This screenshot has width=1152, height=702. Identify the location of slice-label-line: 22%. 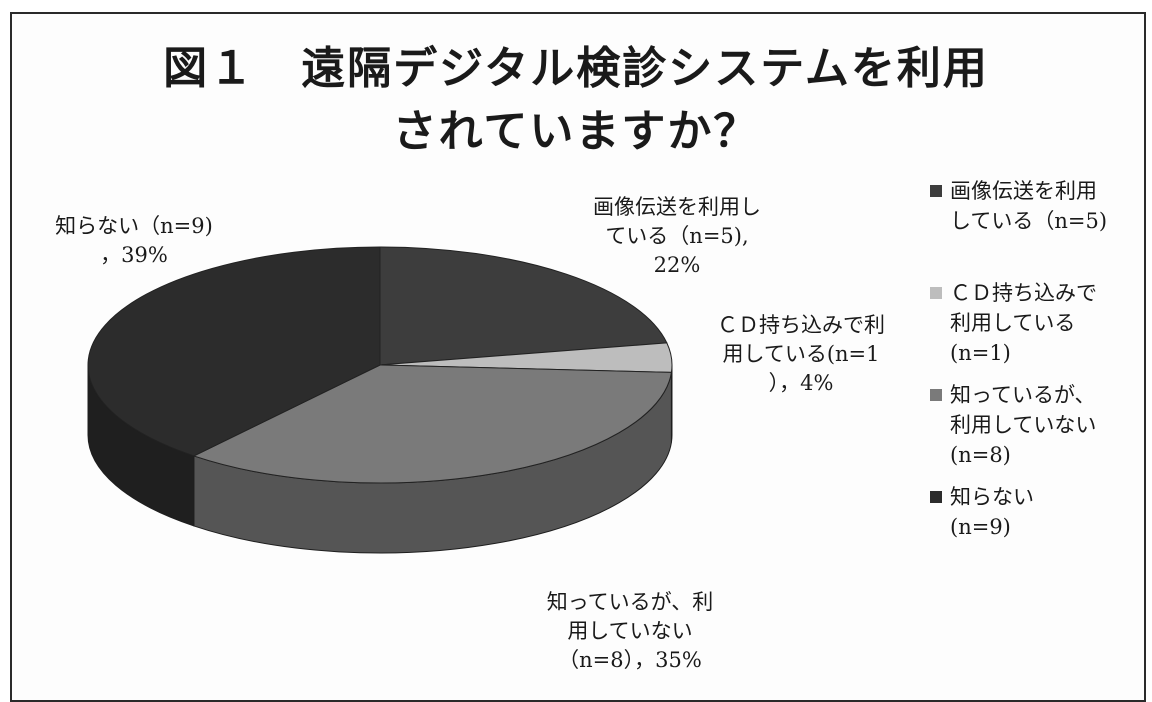
(677, 265).